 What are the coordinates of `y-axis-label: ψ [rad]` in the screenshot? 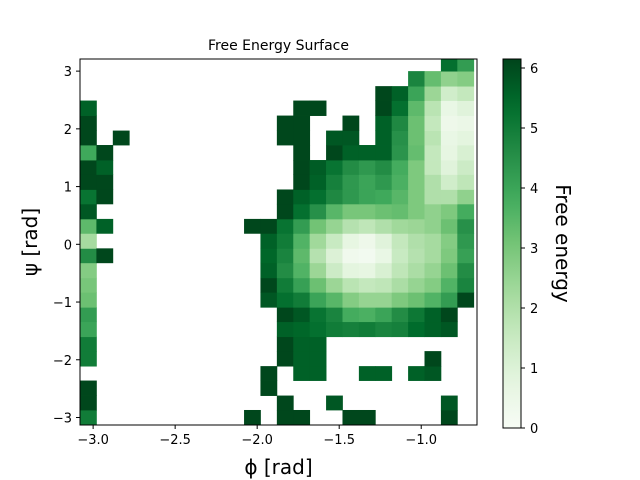 It's located at (30, 242).